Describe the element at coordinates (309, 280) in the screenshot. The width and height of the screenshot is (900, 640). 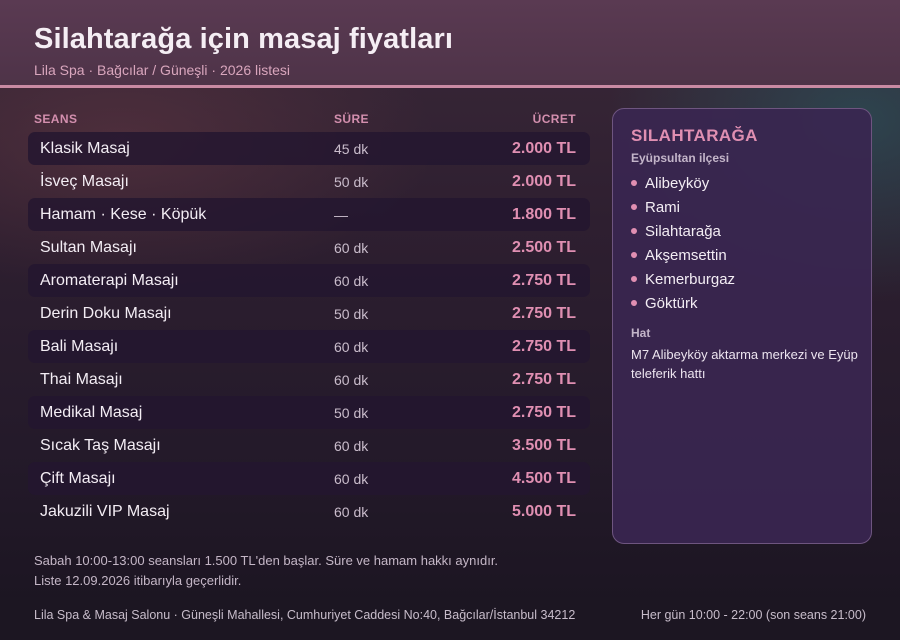
I see `table-row: Aromaterapi Masajı 60 dk 2.750 TL` at that location.